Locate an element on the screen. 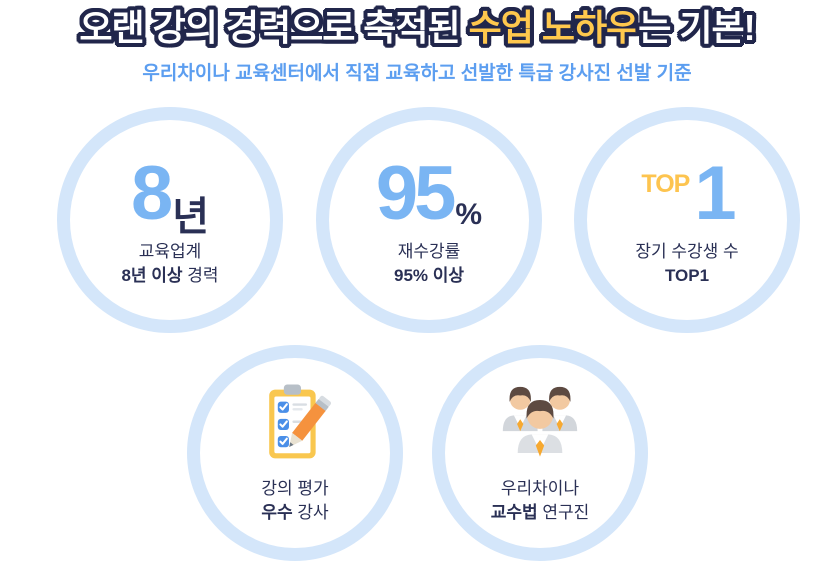 The width and height of the screenshot is (834, 567). title-highlight: 수업 노하우 is located at coordinates (554, 27).